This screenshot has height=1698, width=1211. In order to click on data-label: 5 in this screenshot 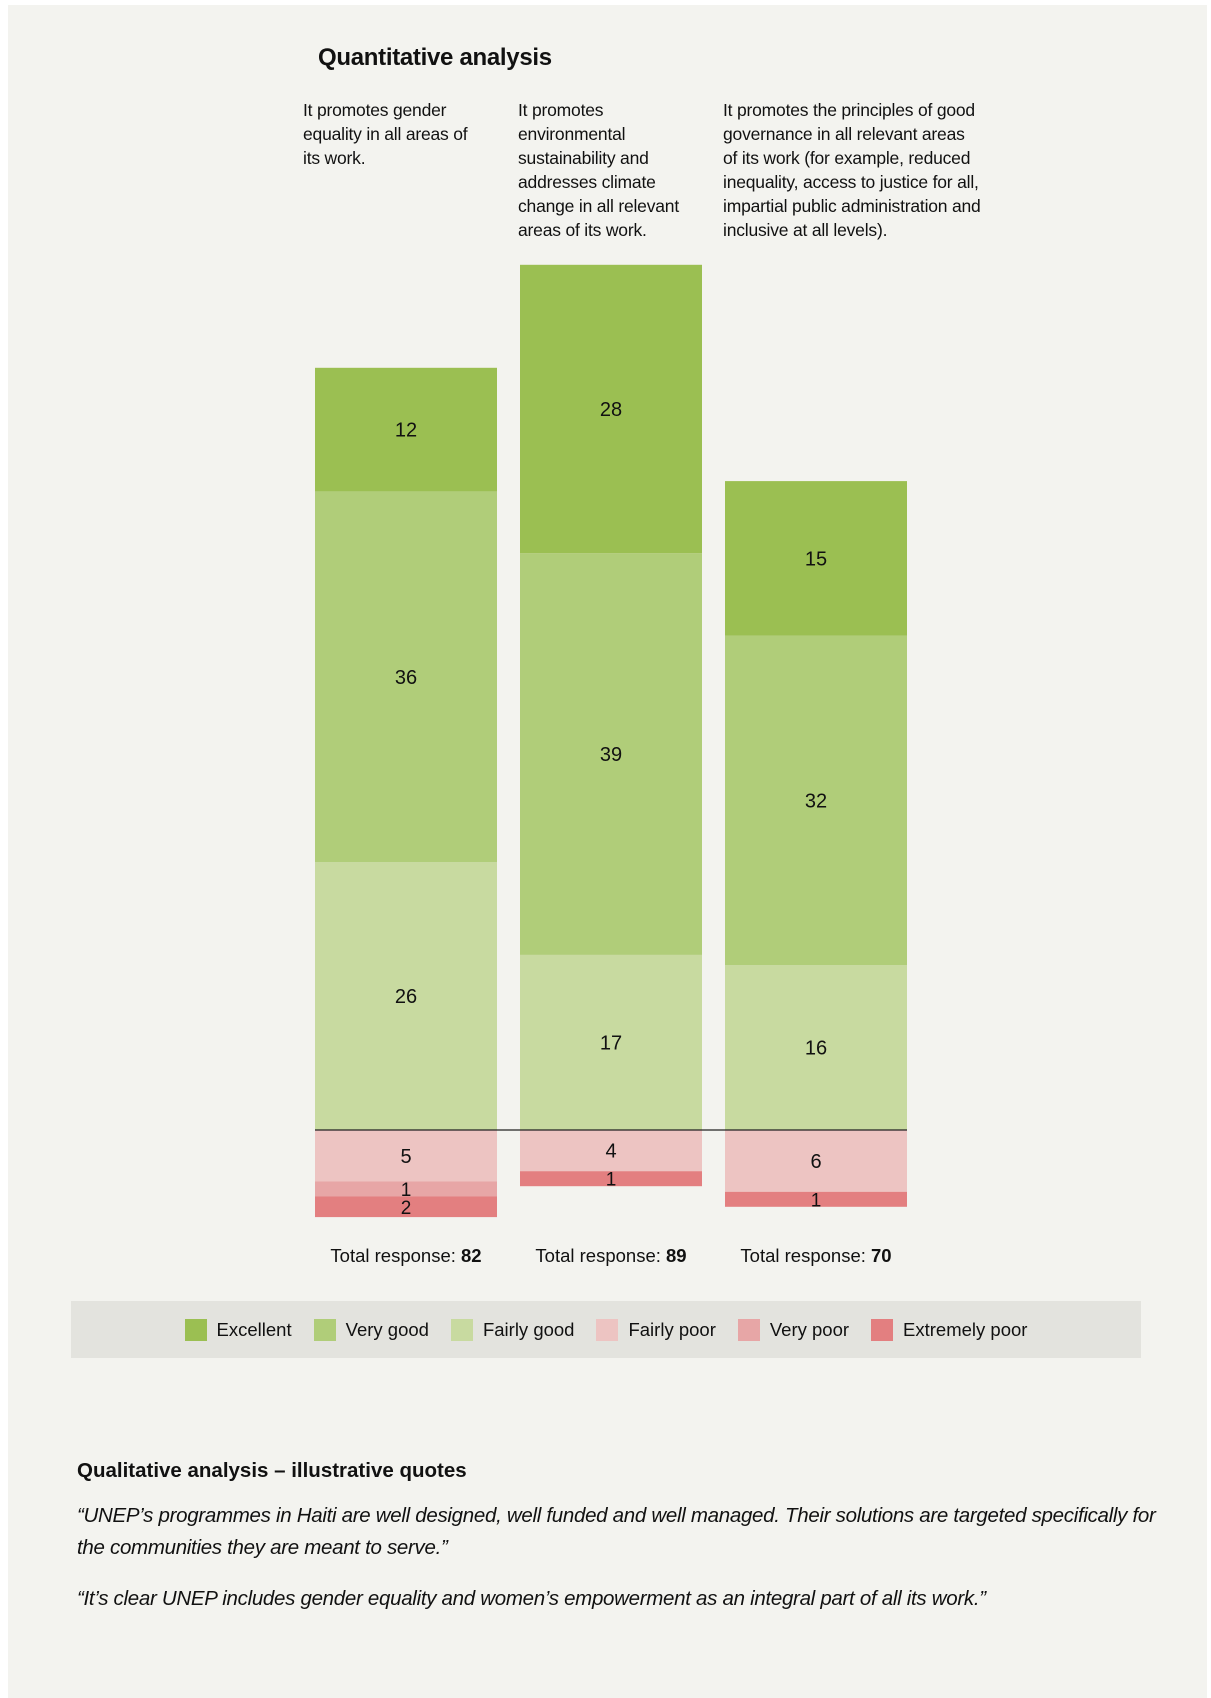, I will do `click(405, 1157)`.